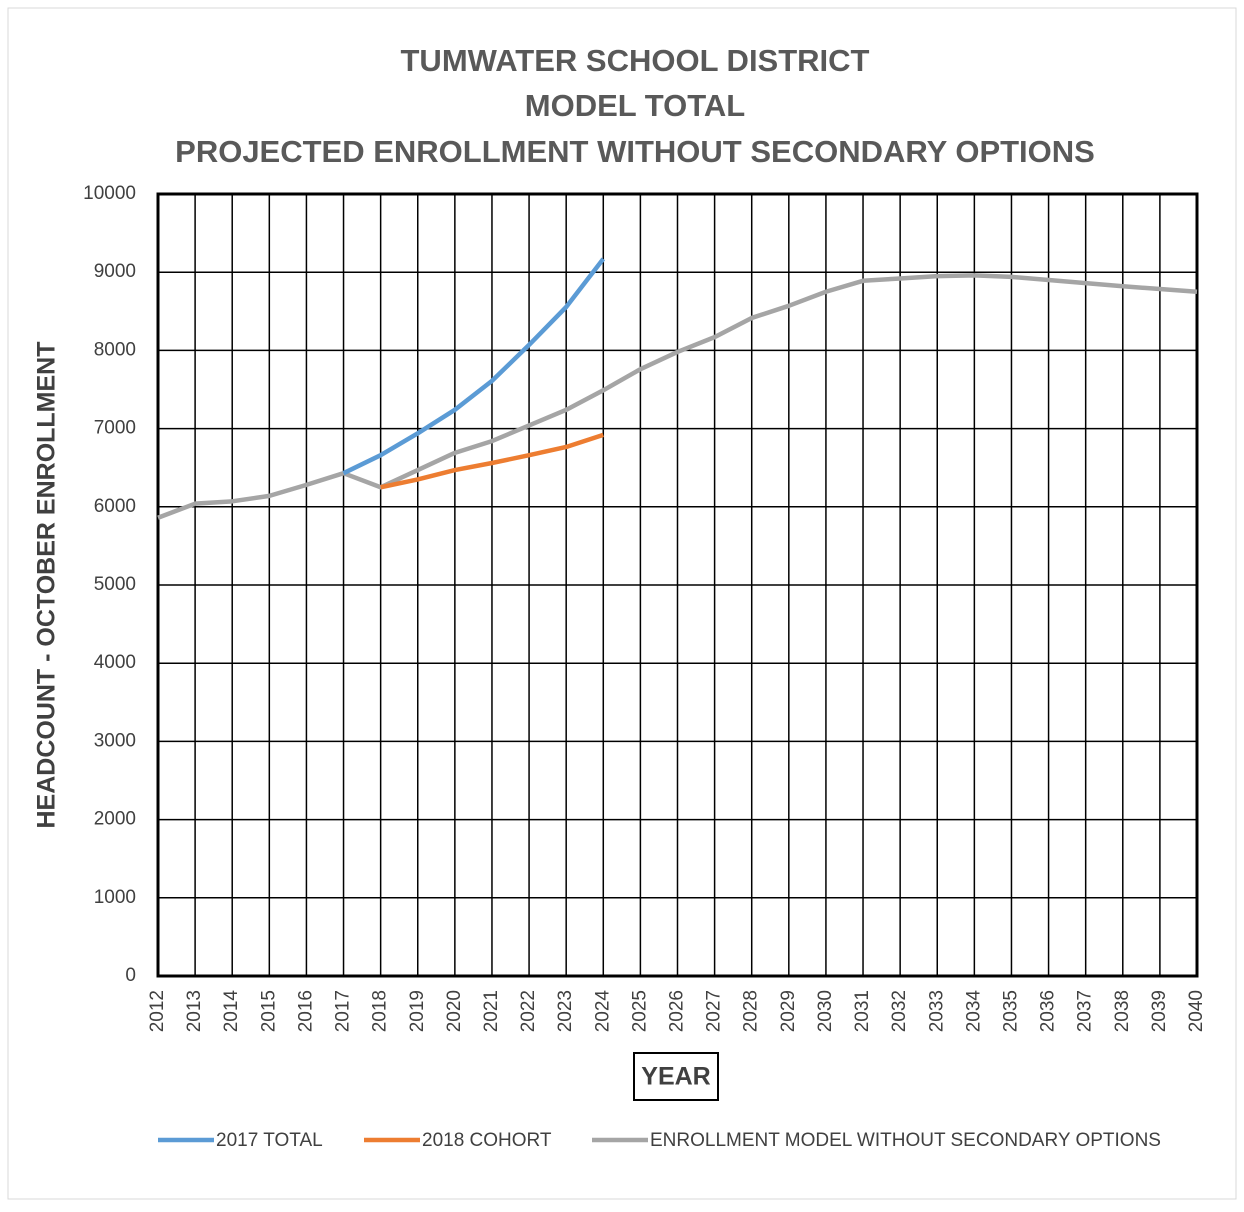 This screenshot has height=1212, width=1244. Describe the element at coordinates (528, 1011) in the screenshot. I see `x-tick-label: 2022` at that location.